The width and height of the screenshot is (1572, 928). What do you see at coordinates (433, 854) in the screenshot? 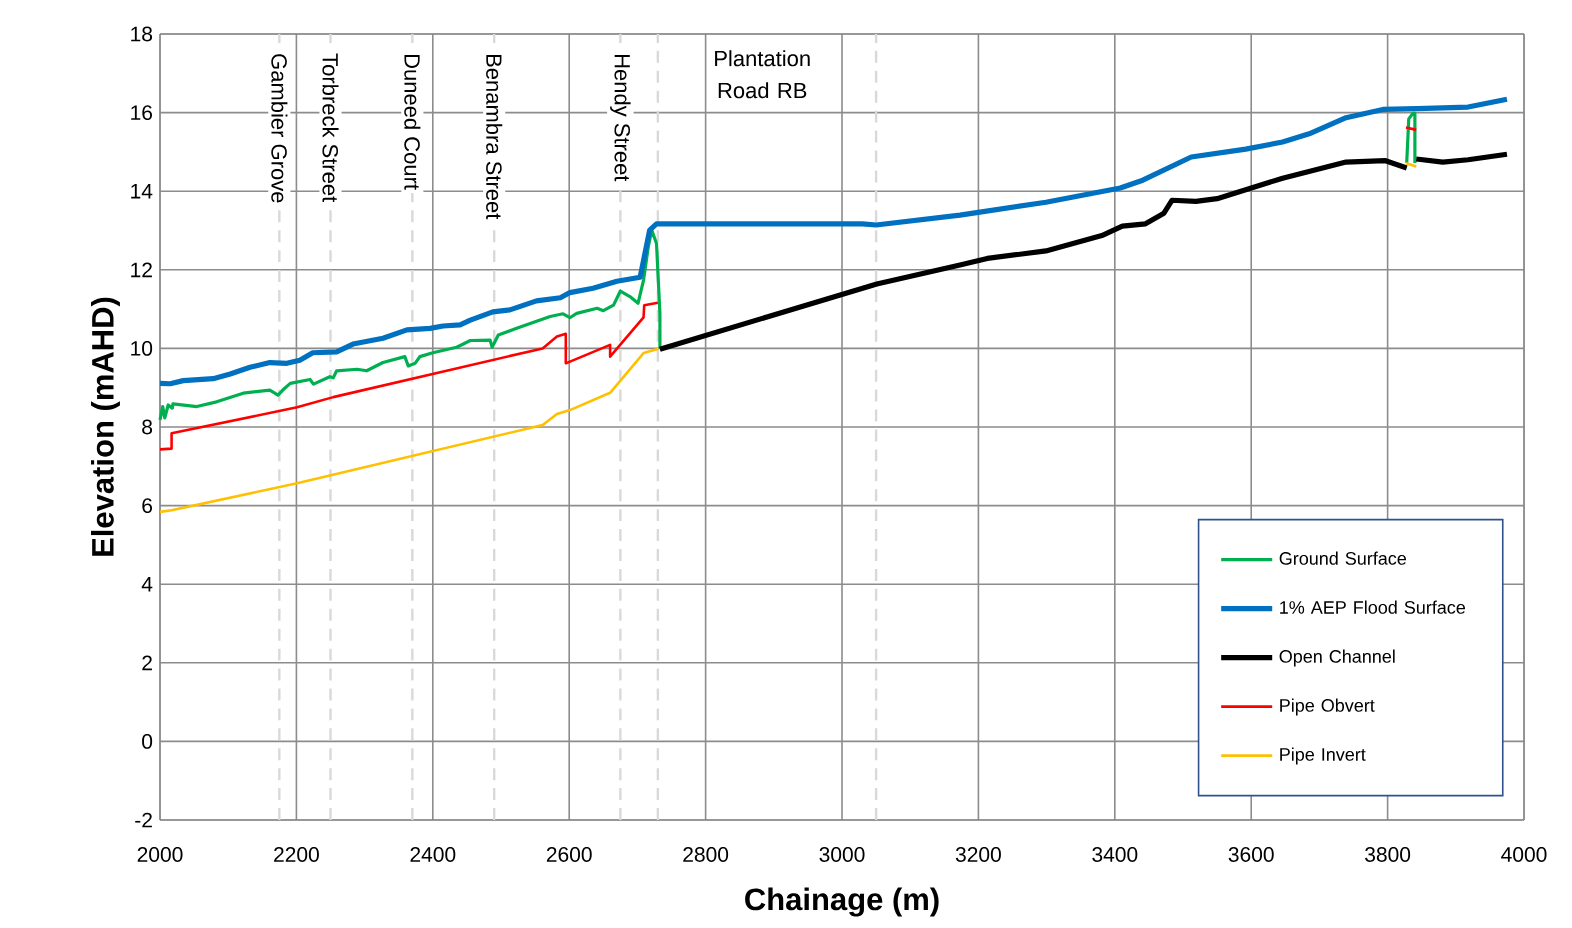
I see `x-tick-label: 2400` at bounding box center [433, 854].